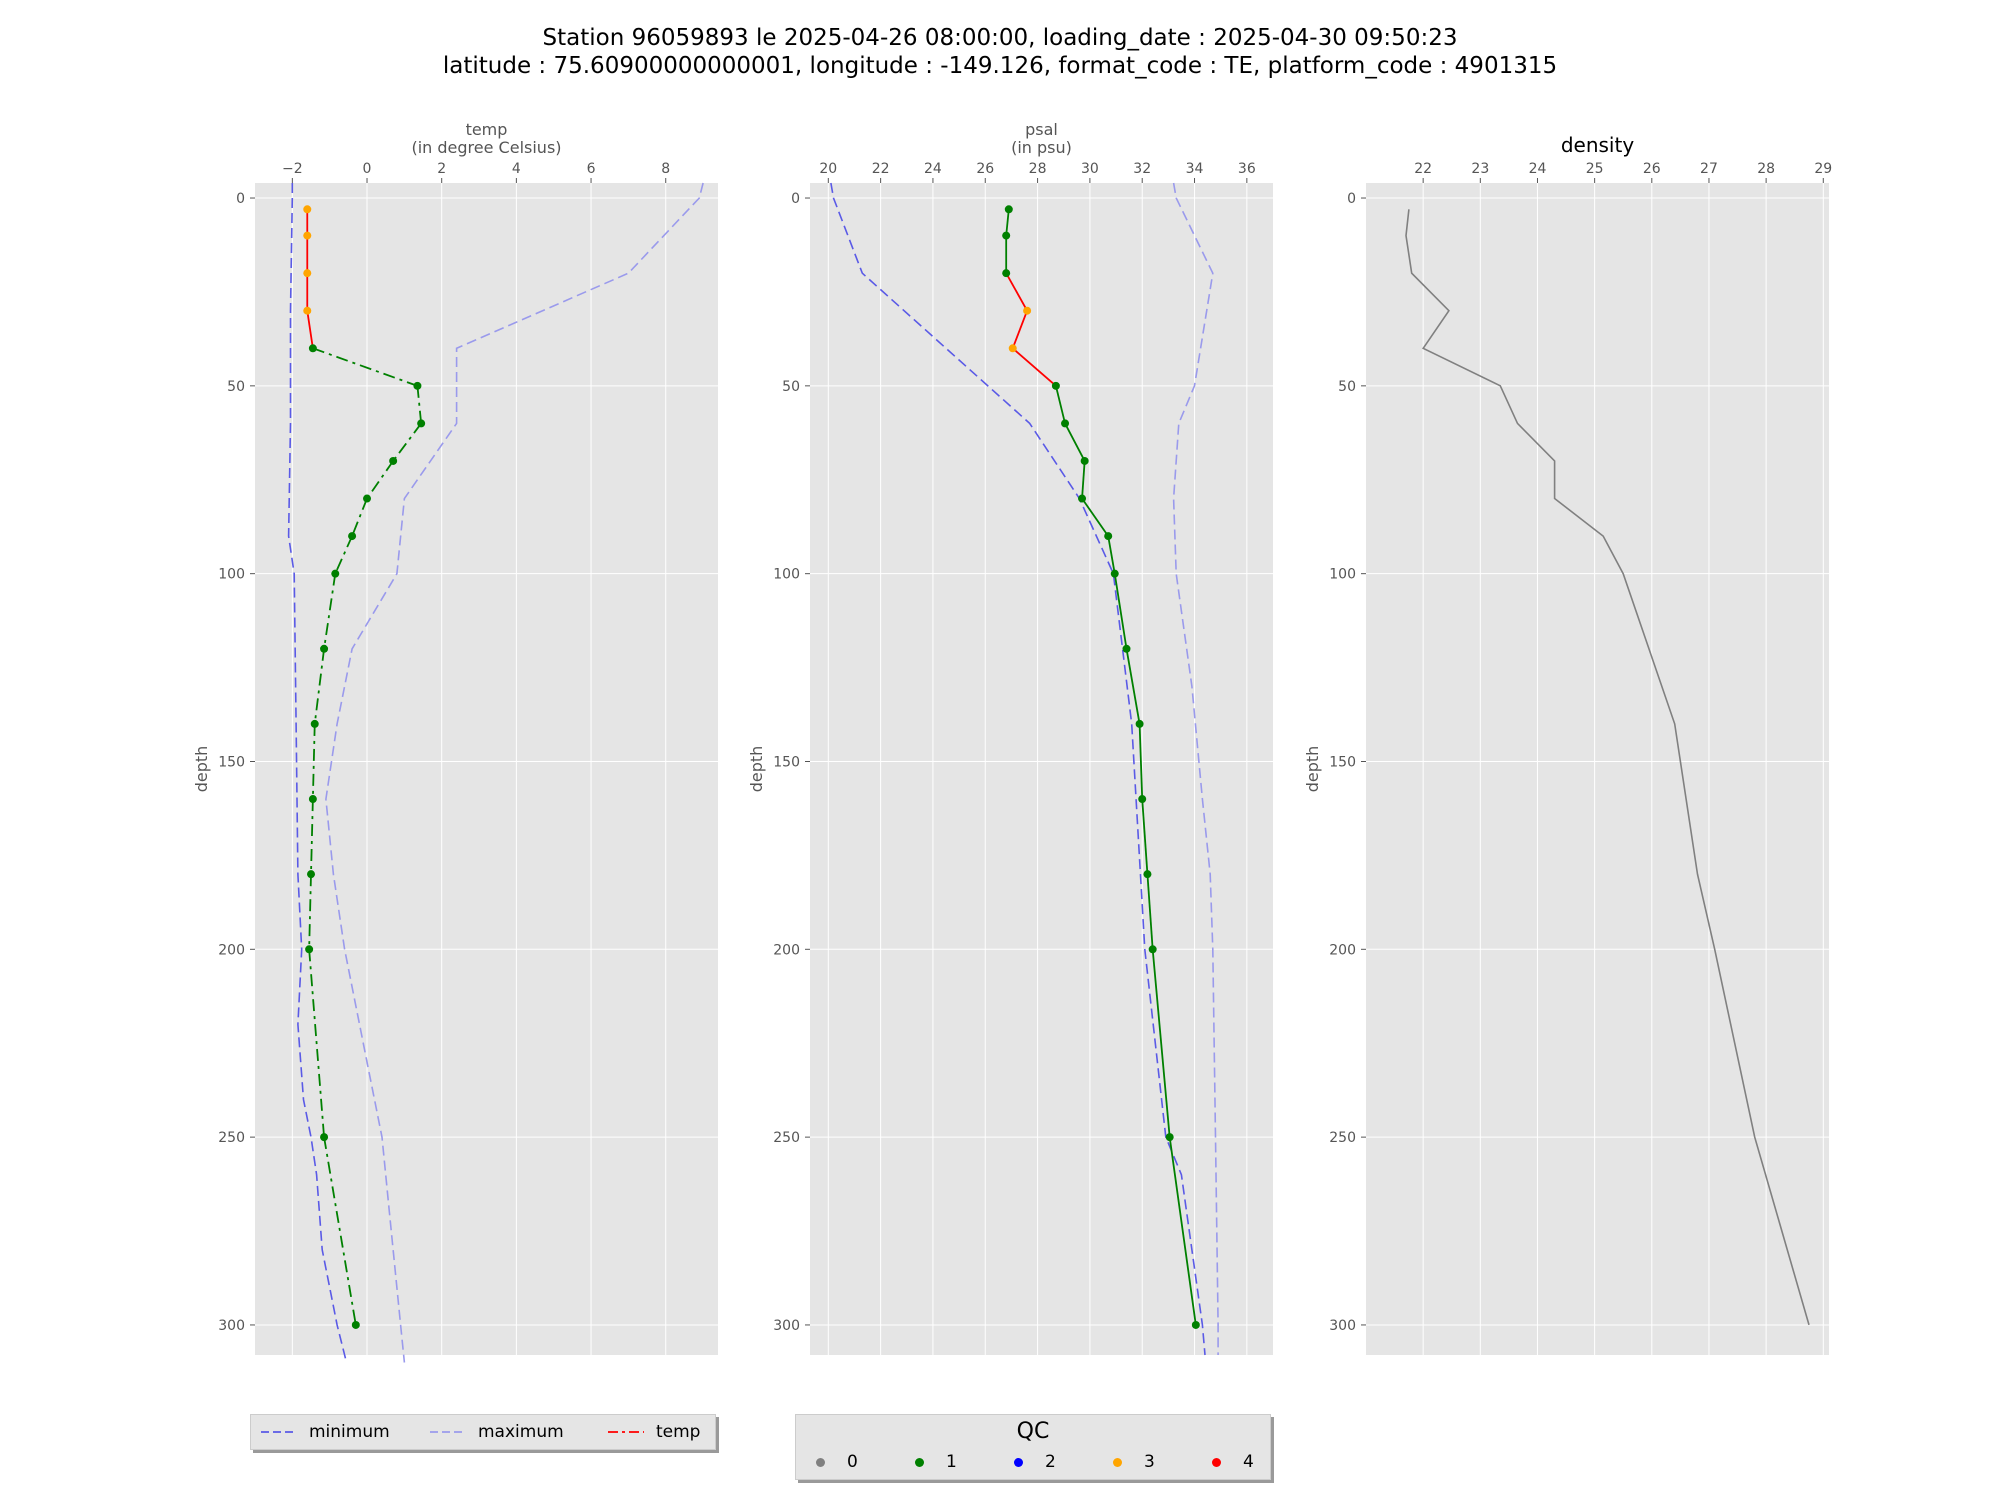 This screenshot has height=1500, width=2000. Describe the element at coordinates (1597, 145) in the screenshot. I see `panel-title: density` at that location.